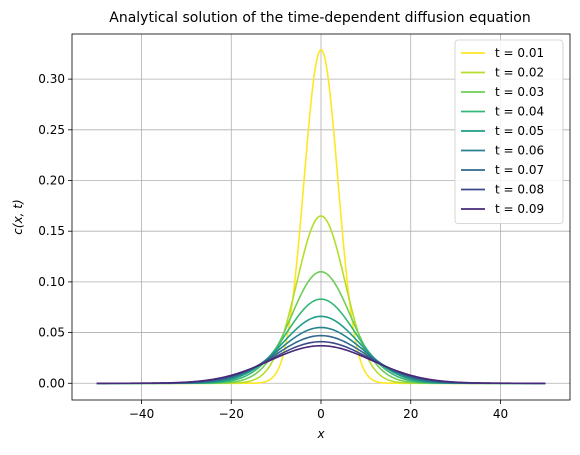  What do you see at coordinates (231, 414) in the screenshot?
I see `x-tick-label-1: −20` at bounding box center [231, 414].